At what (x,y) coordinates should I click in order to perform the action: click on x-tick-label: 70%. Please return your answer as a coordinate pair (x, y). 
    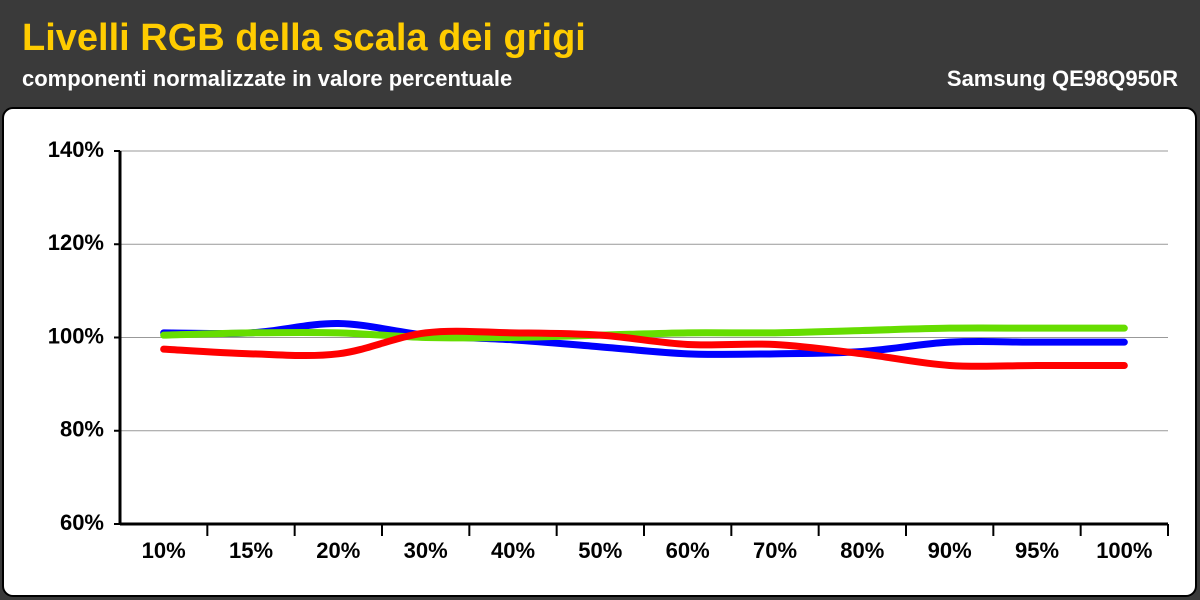
    Looking at the image, I should click on (775, 550).